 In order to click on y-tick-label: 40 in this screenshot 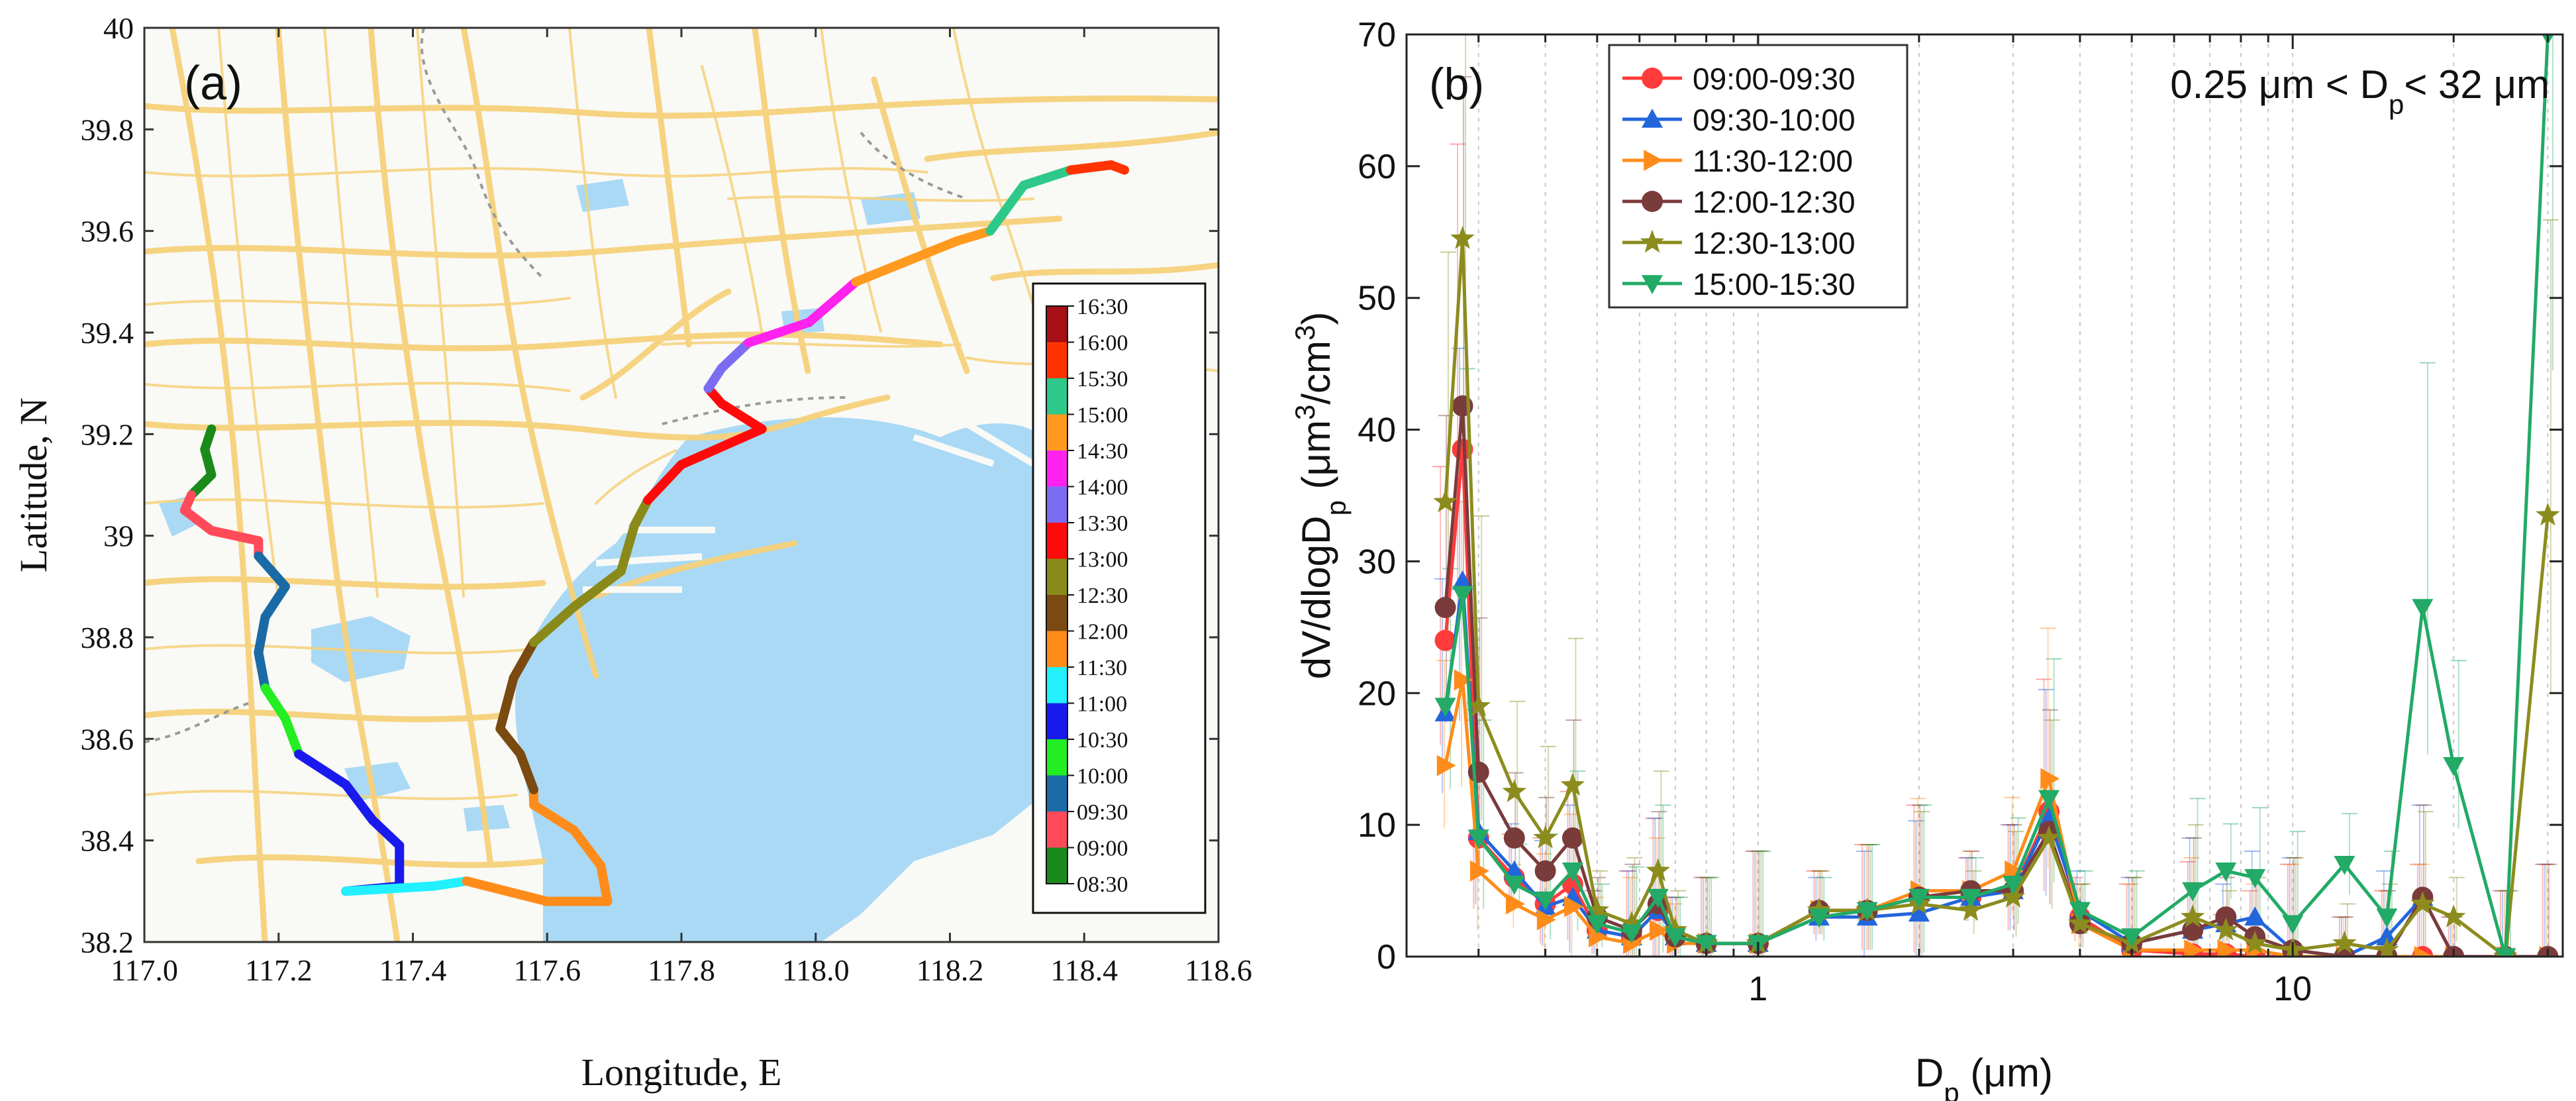, I will do `click(1377, 431)`.